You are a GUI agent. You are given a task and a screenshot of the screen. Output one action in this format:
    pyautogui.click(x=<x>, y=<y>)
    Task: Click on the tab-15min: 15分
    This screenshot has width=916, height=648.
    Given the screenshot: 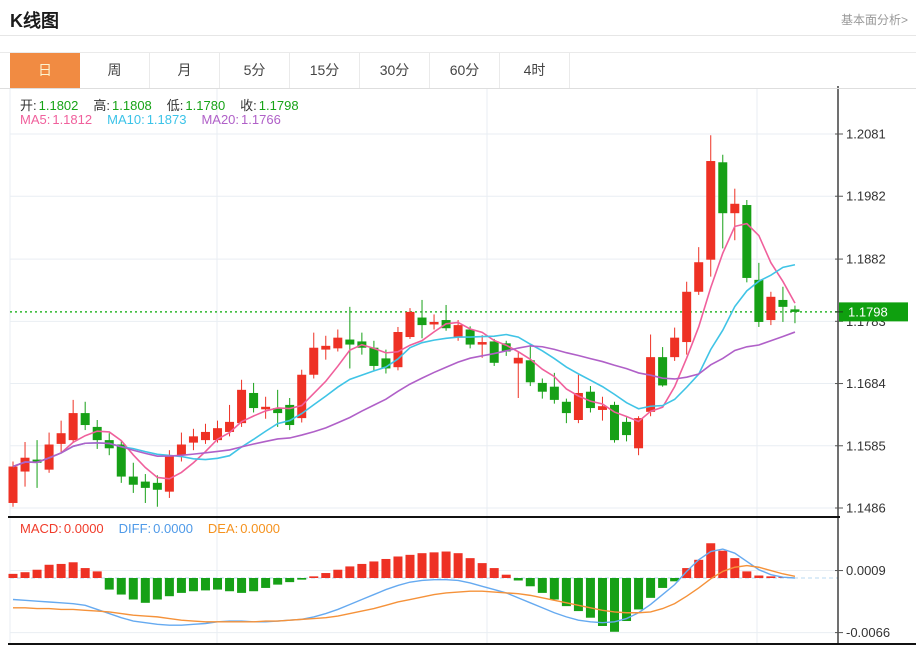 What is the action you would take?
    pyautogui.click(x=325, y=70)
    